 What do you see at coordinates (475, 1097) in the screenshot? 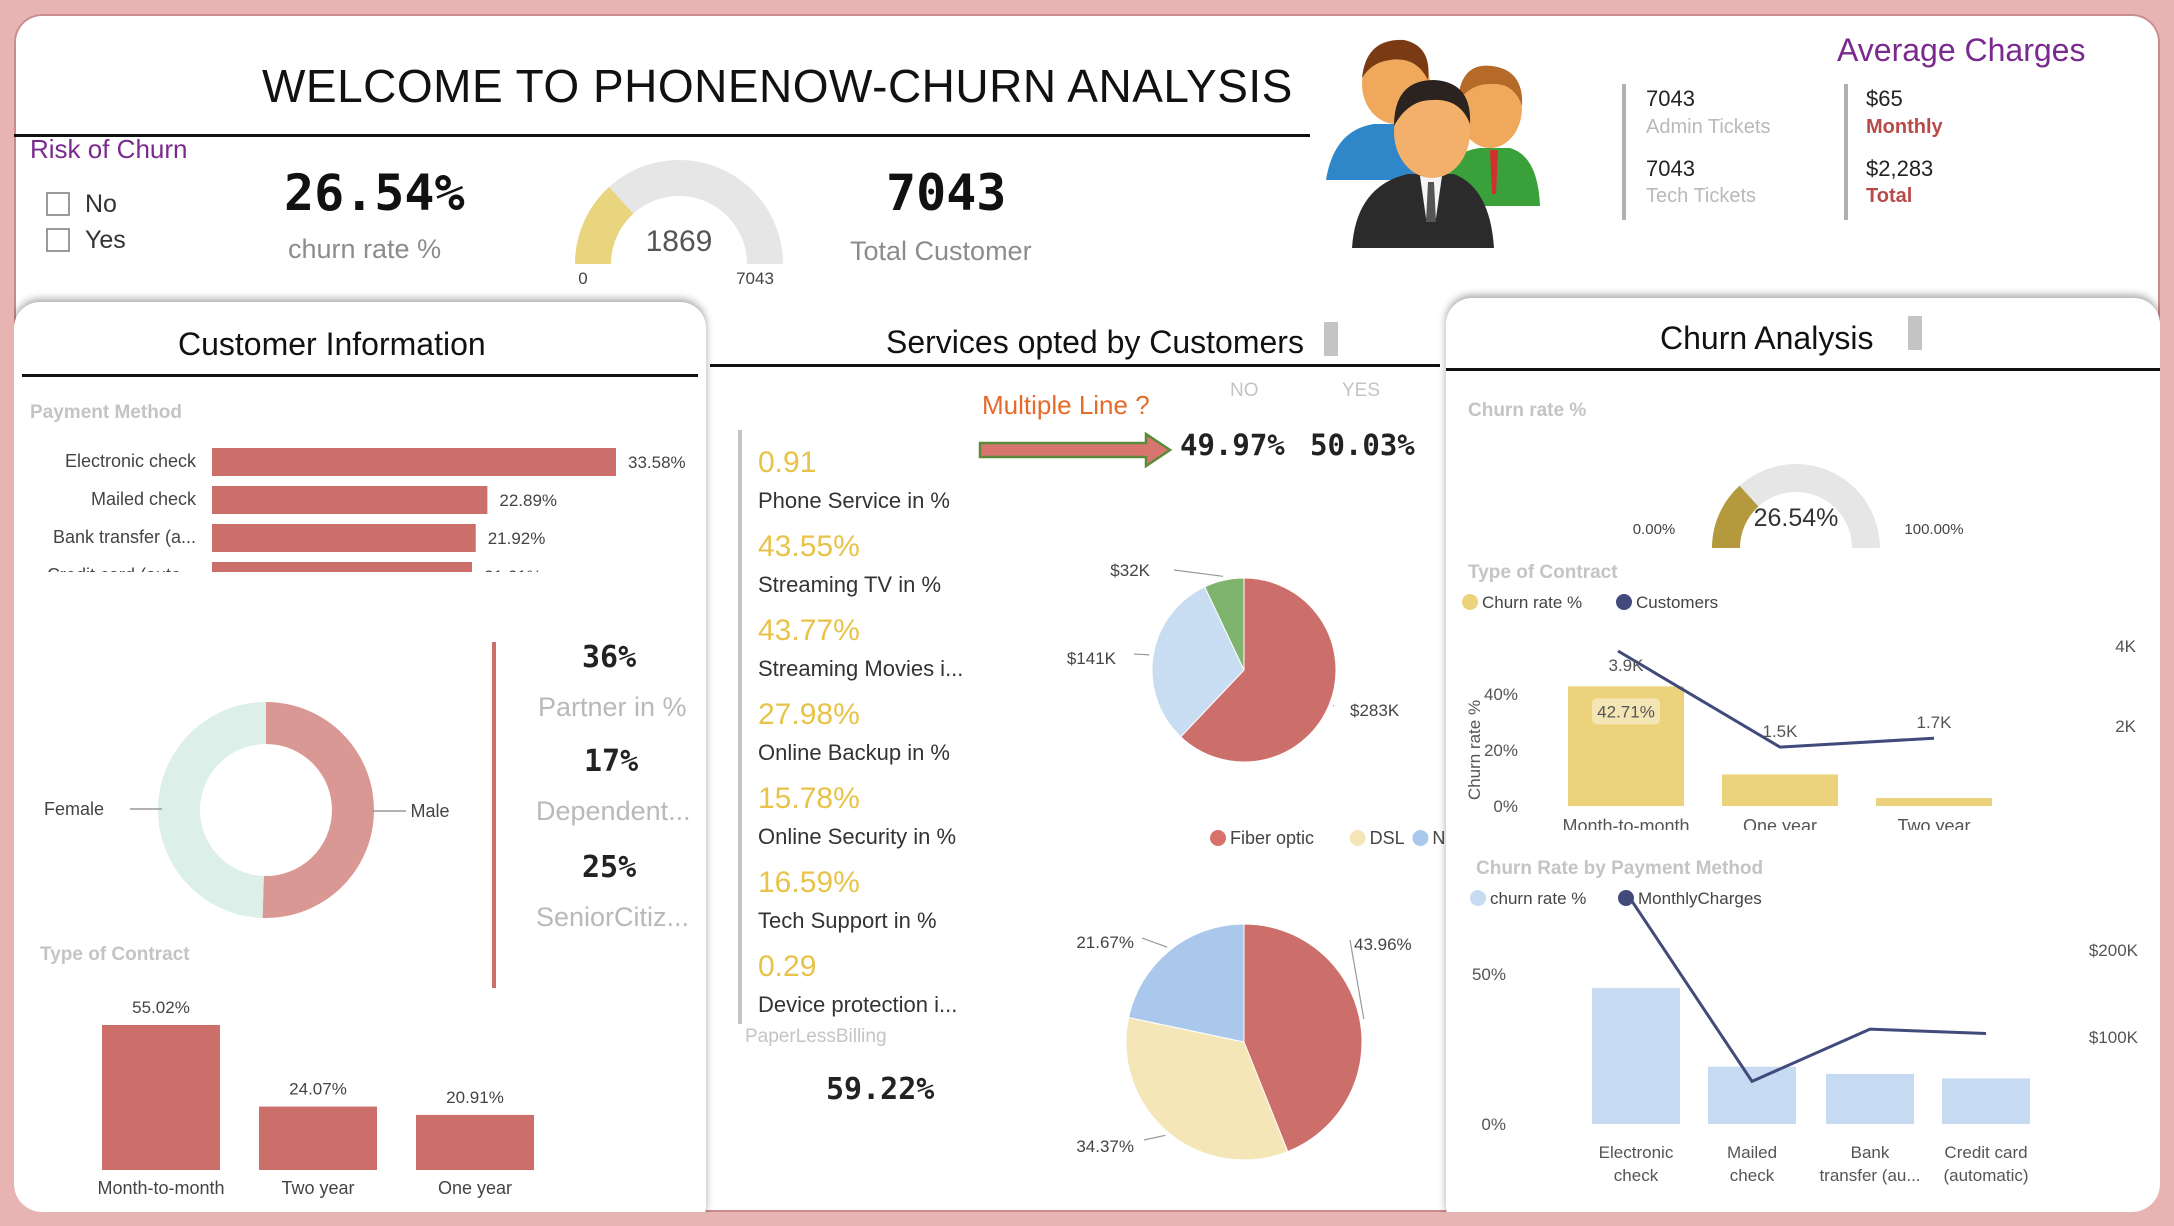
I see `contract-bar-value: 20.91%` at bounding box center [475, 1097].